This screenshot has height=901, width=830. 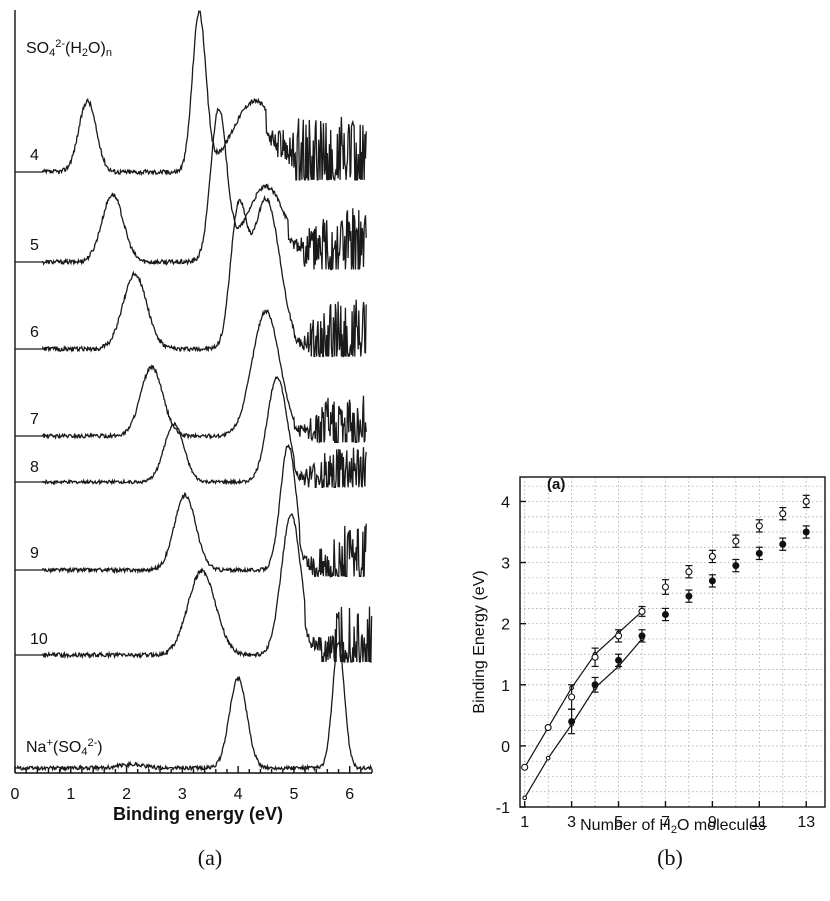 I want to click on spectrum-label: 10, so click(x=39, y=639).